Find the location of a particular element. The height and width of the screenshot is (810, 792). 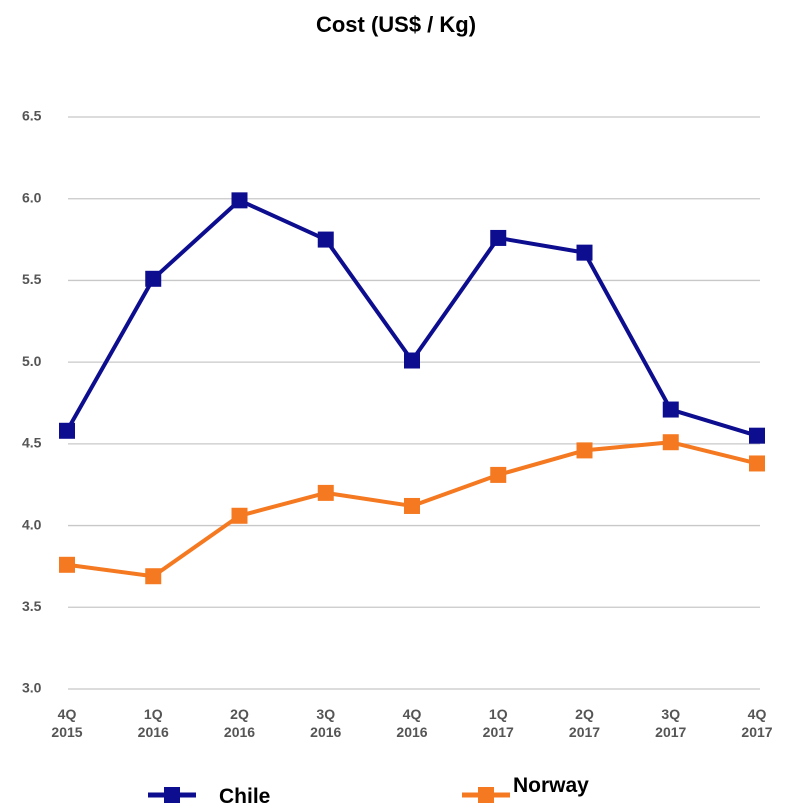

x-tick-label: 1Q 2017 is located at coordinates (498, 723).